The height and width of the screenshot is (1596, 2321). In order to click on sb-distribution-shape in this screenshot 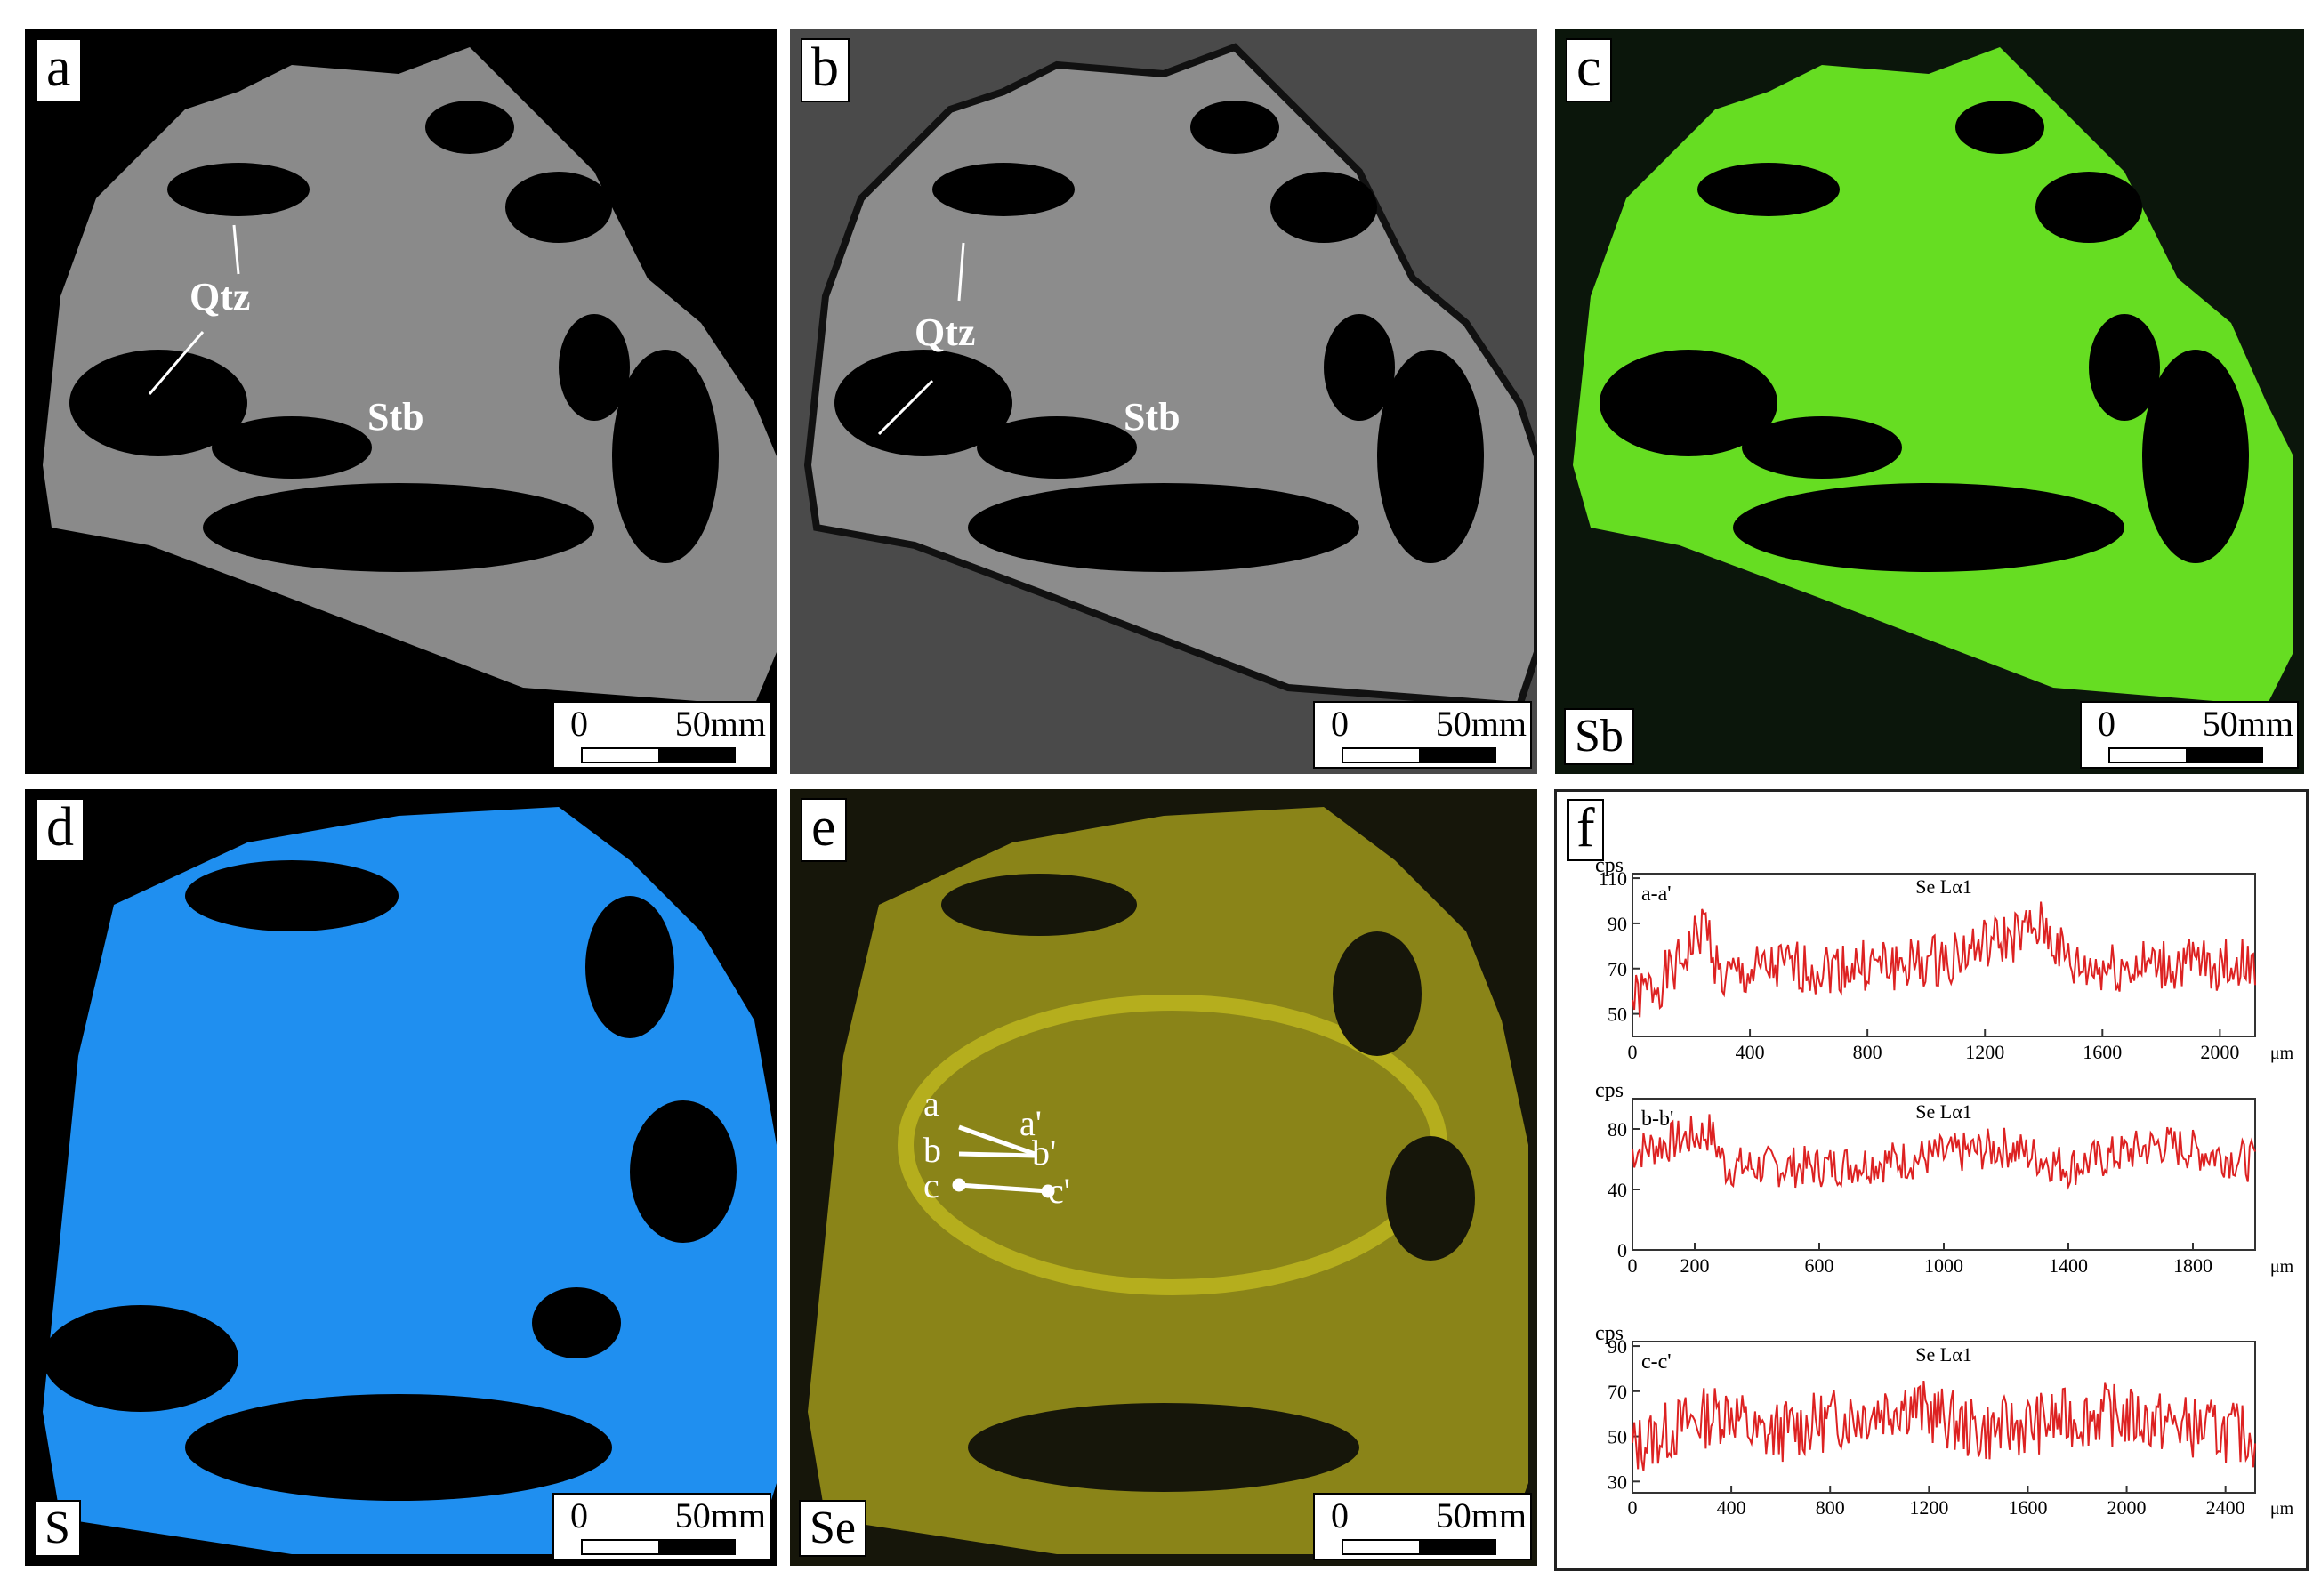, I will do `click(1933, 376)`.